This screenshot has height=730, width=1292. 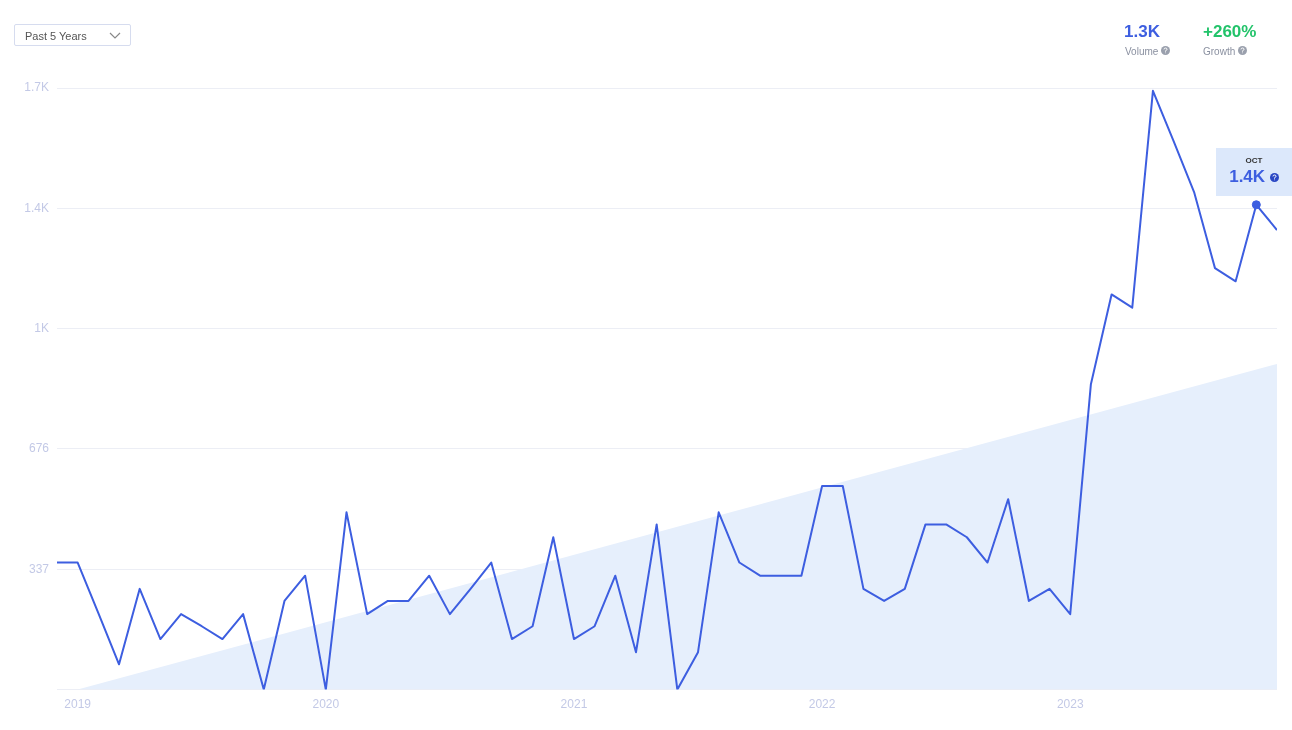 What do you see at coordinates (36, 87) in the screenshot?
I see `y-tick-label: 1.7K` at bounding box center [36, 87].